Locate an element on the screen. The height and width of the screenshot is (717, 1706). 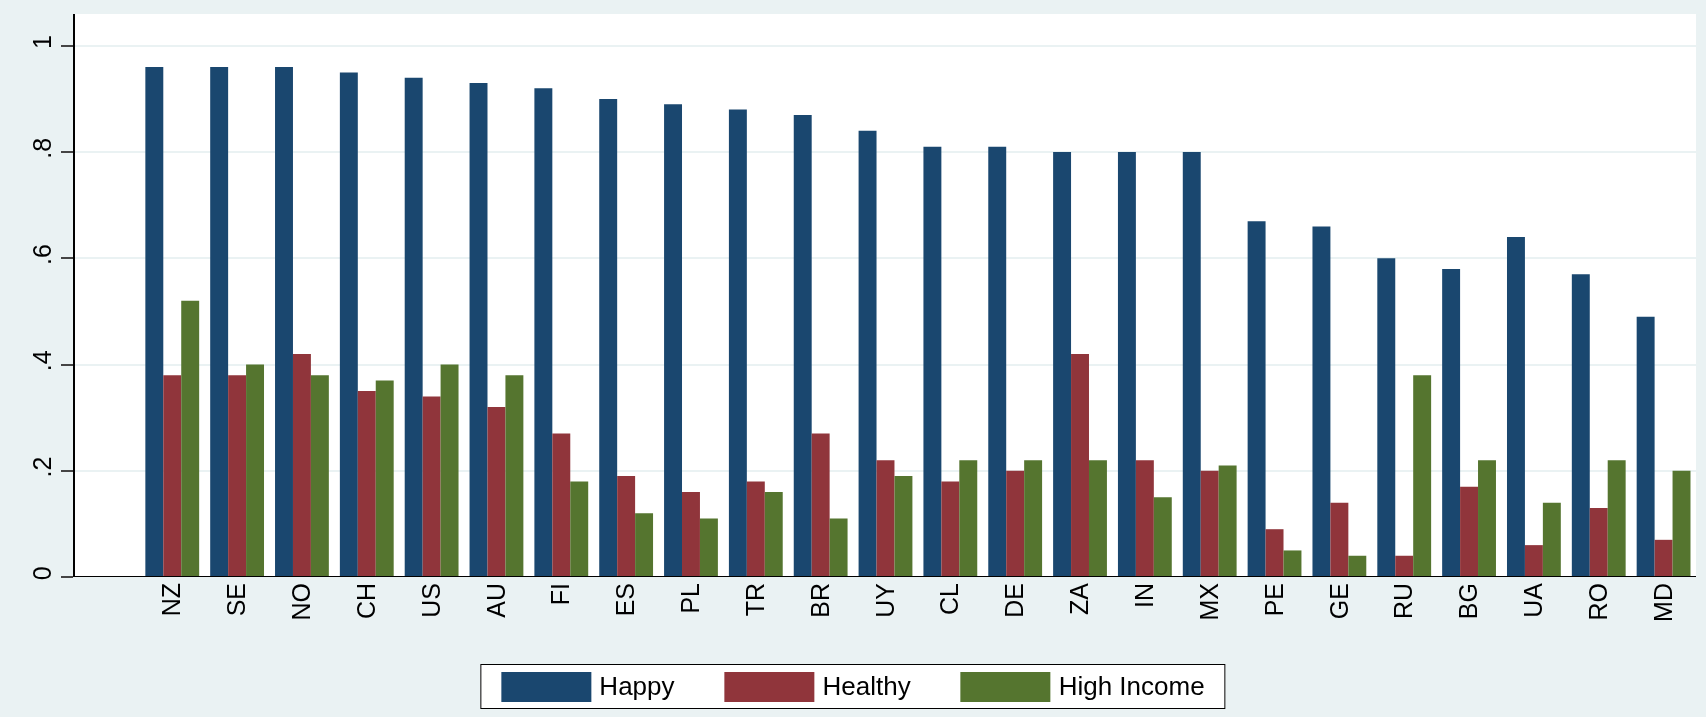
x-tick-label: ES is located at coordinates (625, 600).